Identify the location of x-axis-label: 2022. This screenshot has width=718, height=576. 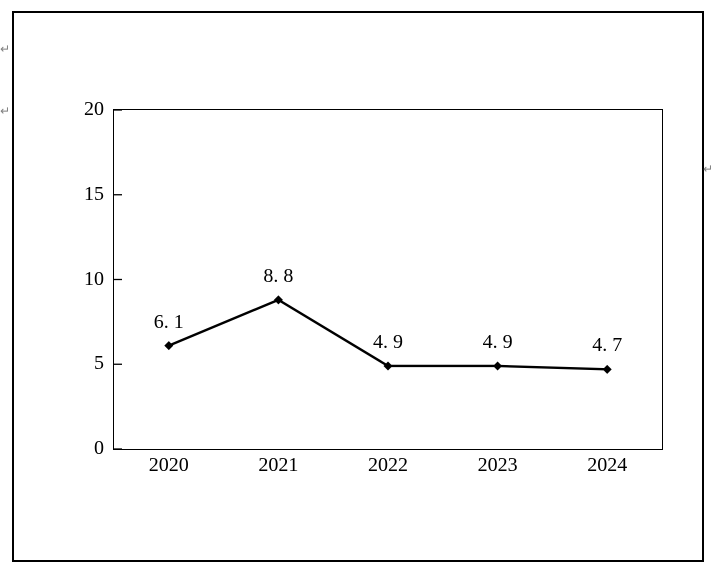
(388, 465).